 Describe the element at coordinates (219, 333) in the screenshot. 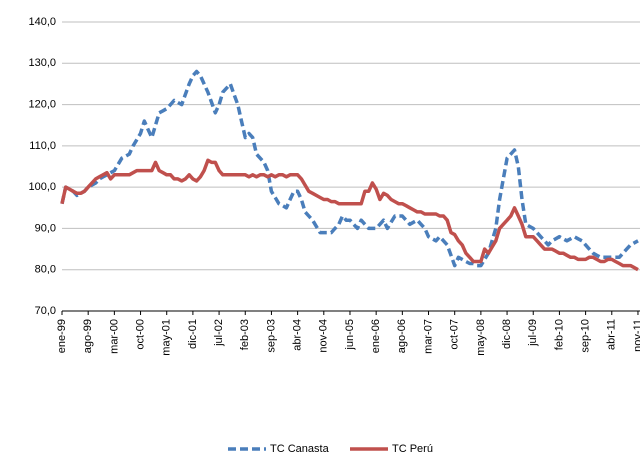

I see `x-tick-label: jul-02` at that location.